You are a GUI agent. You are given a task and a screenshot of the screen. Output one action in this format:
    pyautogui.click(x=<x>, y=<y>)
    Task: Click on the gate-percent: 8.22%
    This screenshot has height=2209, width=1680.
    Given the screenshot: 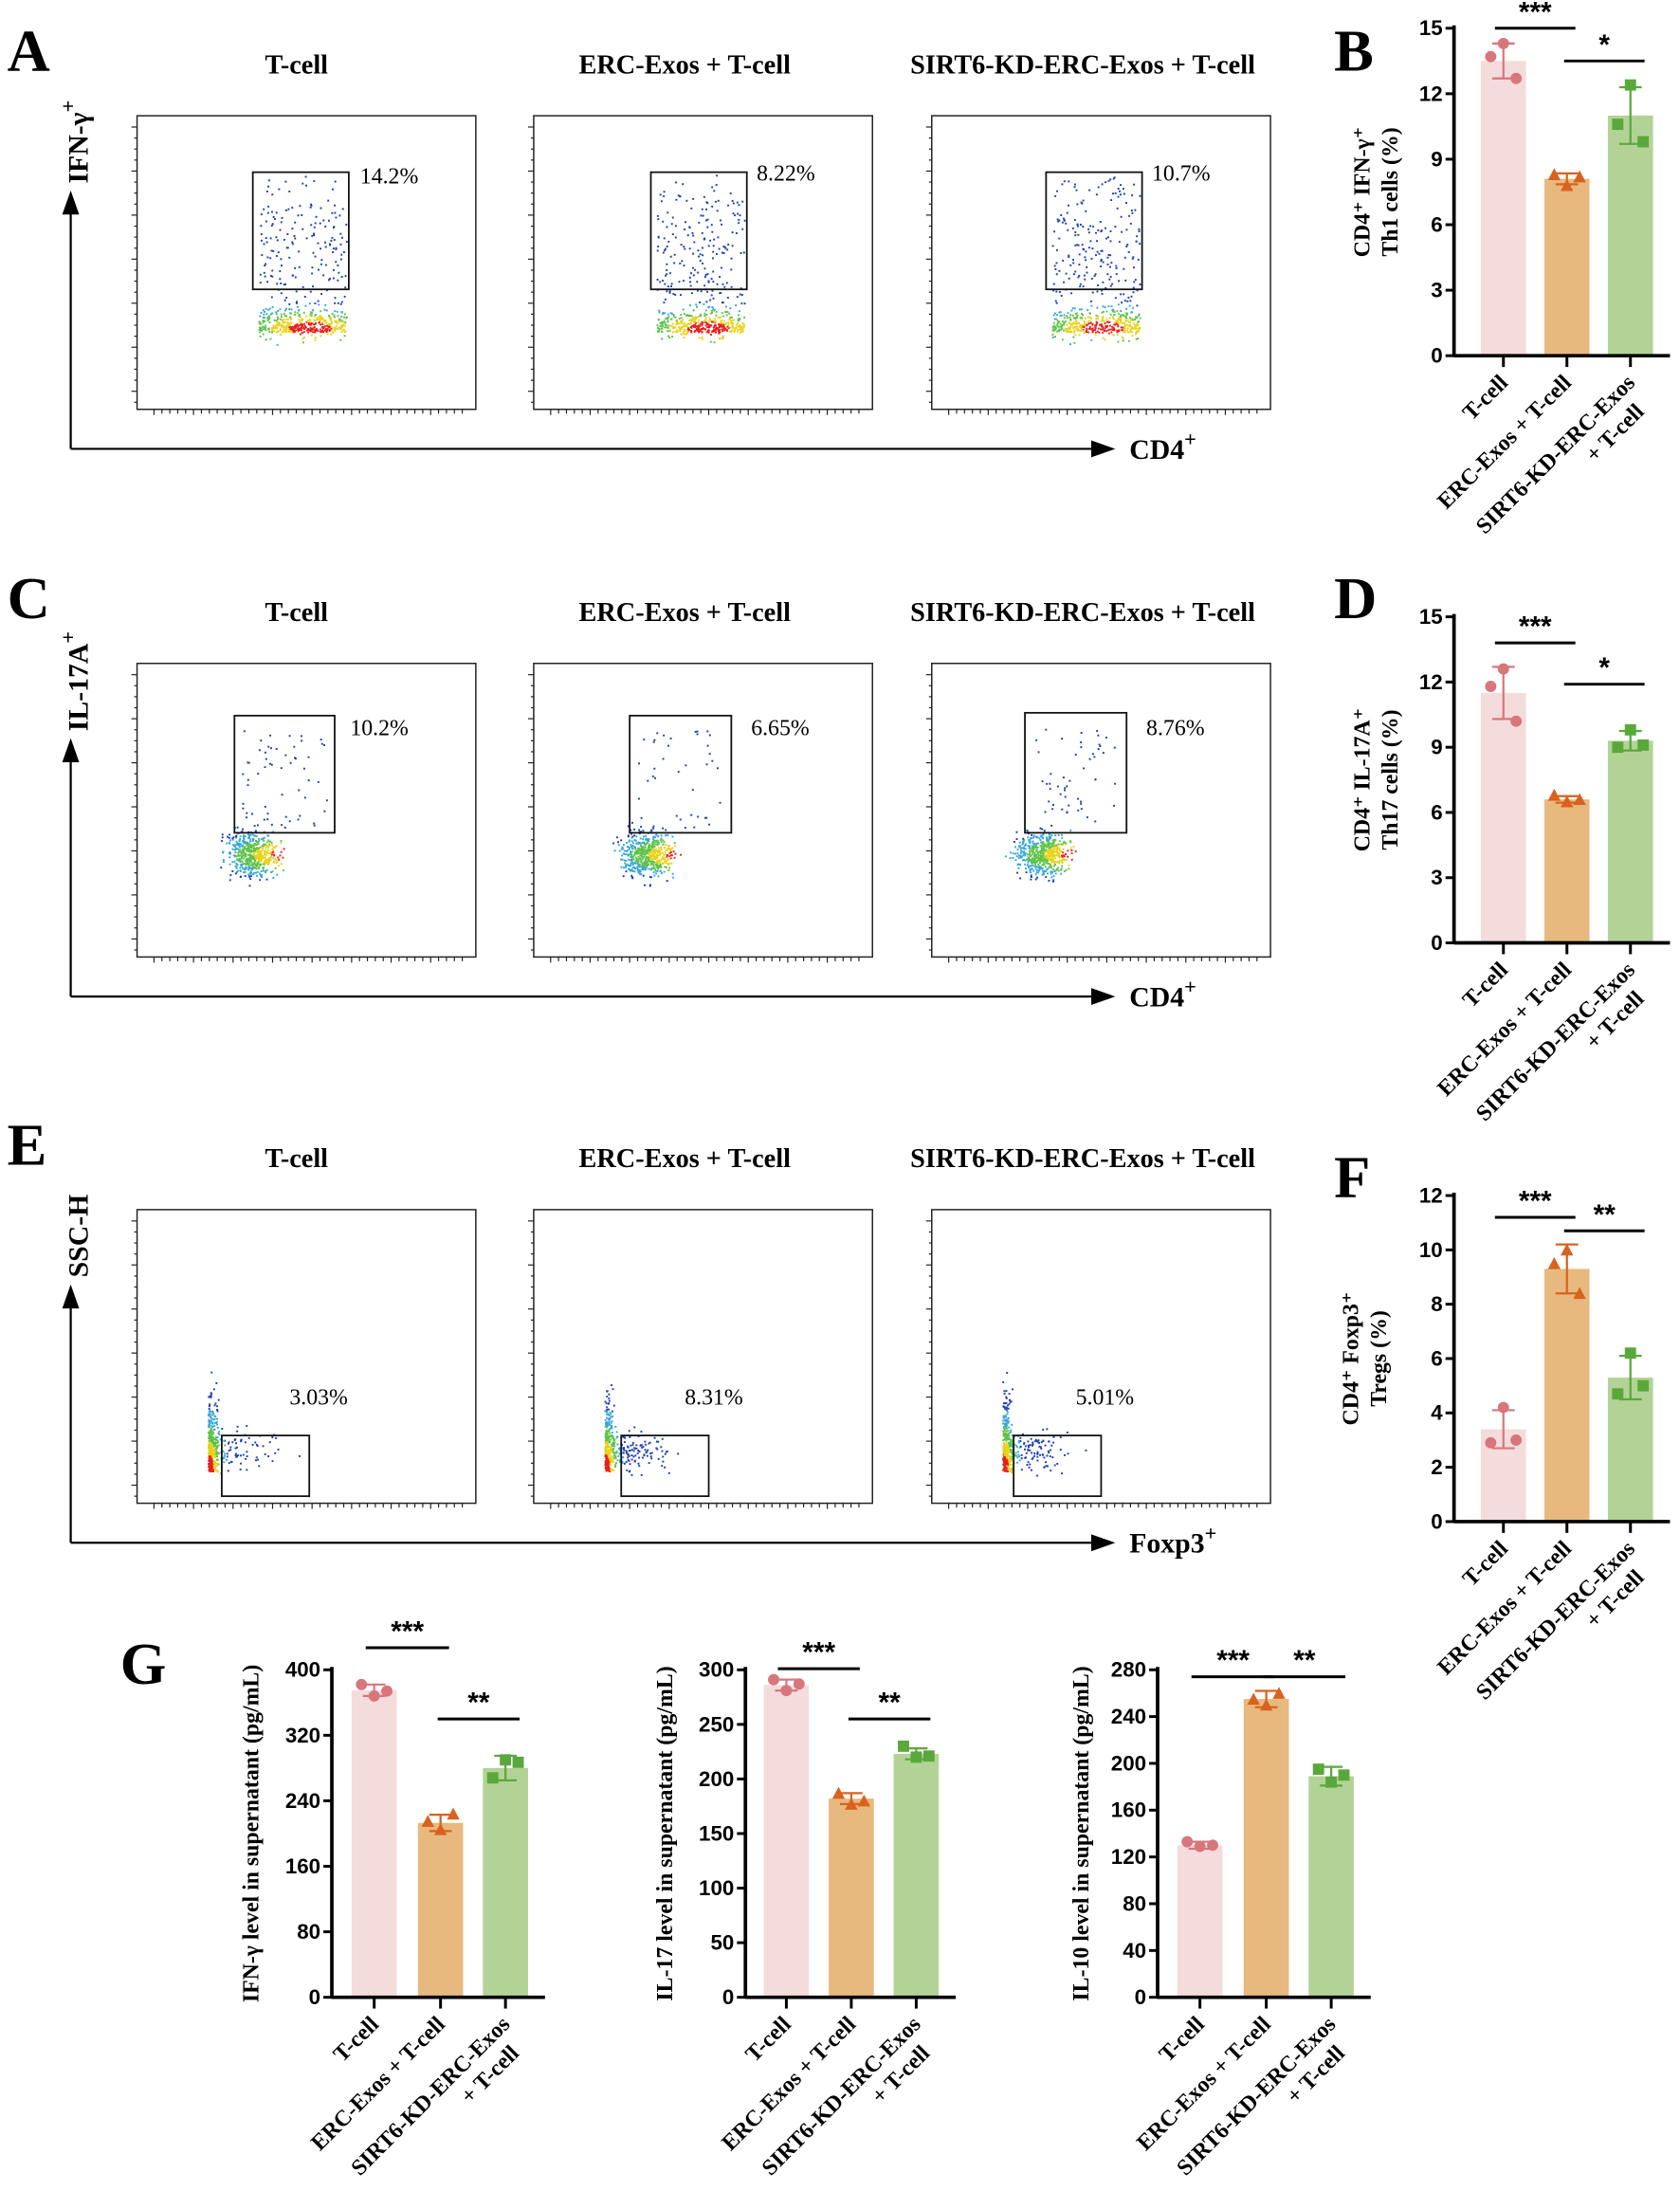 What is the action you would take?
    pyautogui.click(x=786, y=174)
    